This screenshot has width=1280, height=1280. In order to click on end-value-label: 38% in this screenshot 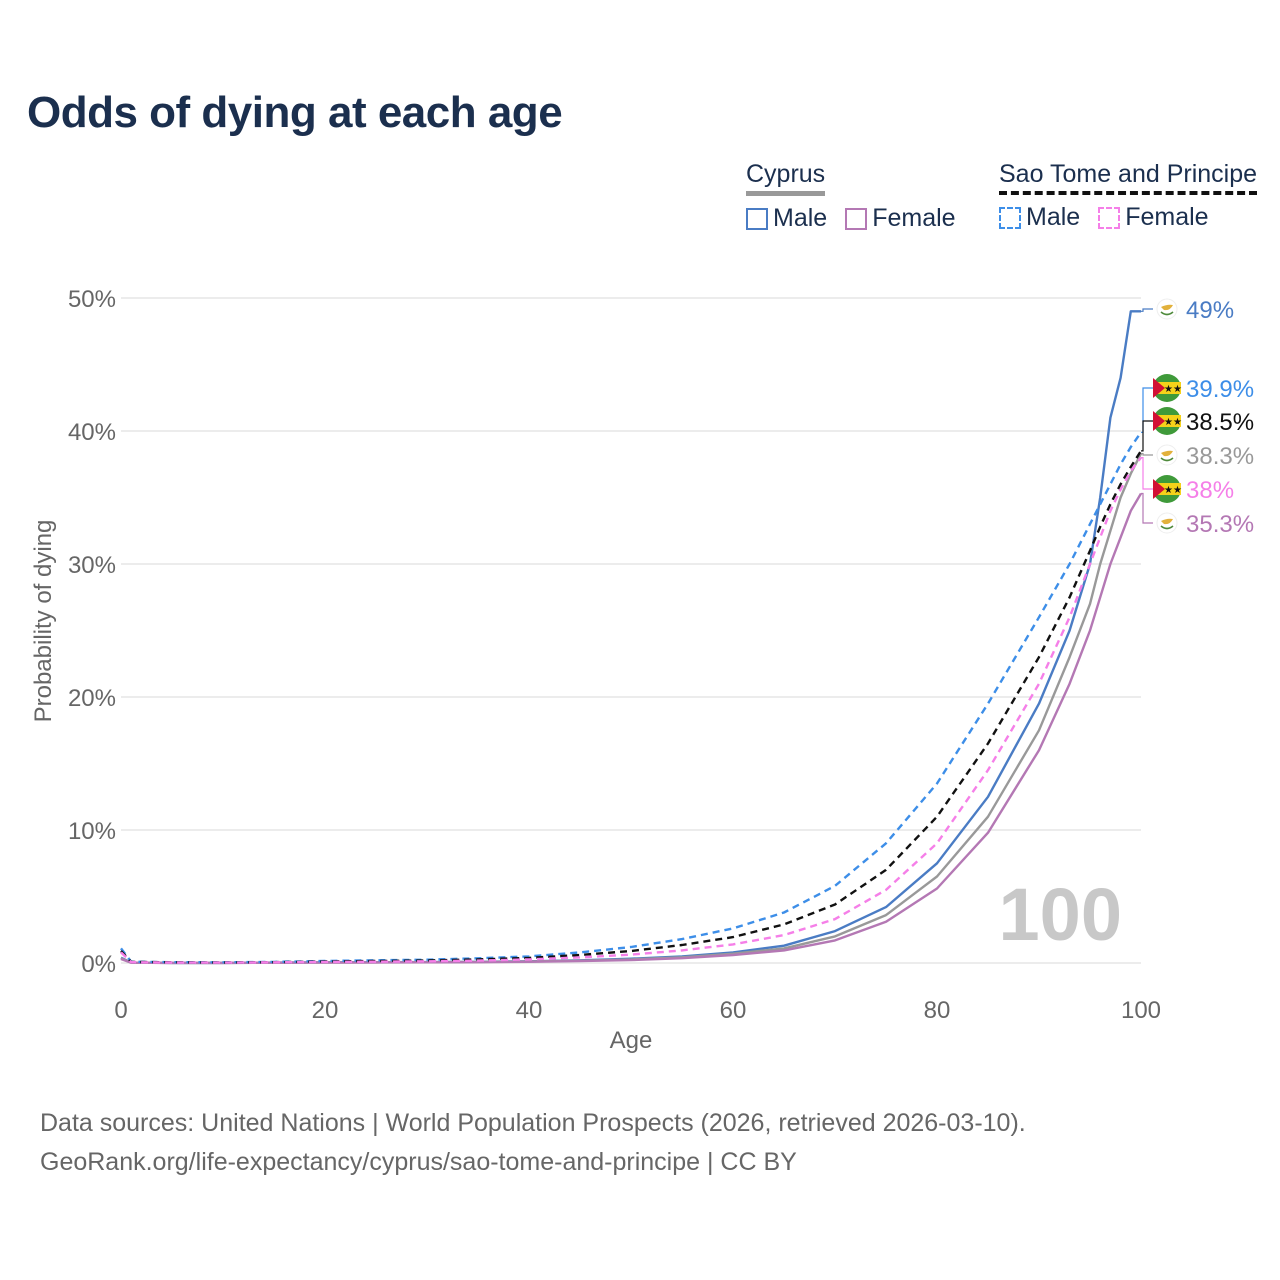, I will do `click(1210, 490)`.